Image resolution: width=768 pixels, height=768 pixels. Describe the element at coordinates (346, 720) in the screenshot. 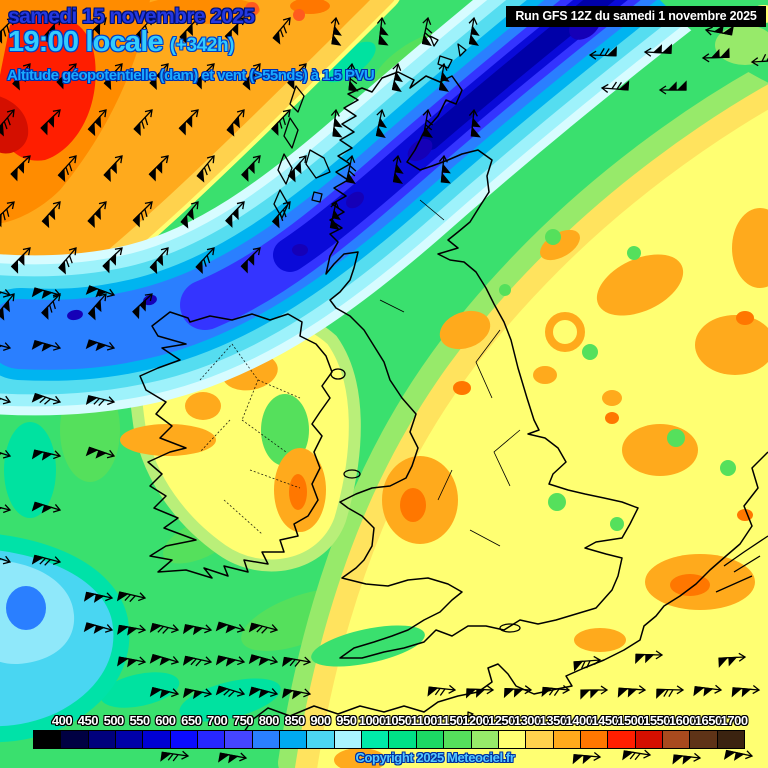

I see `legend-tick-label: 950` at that location.